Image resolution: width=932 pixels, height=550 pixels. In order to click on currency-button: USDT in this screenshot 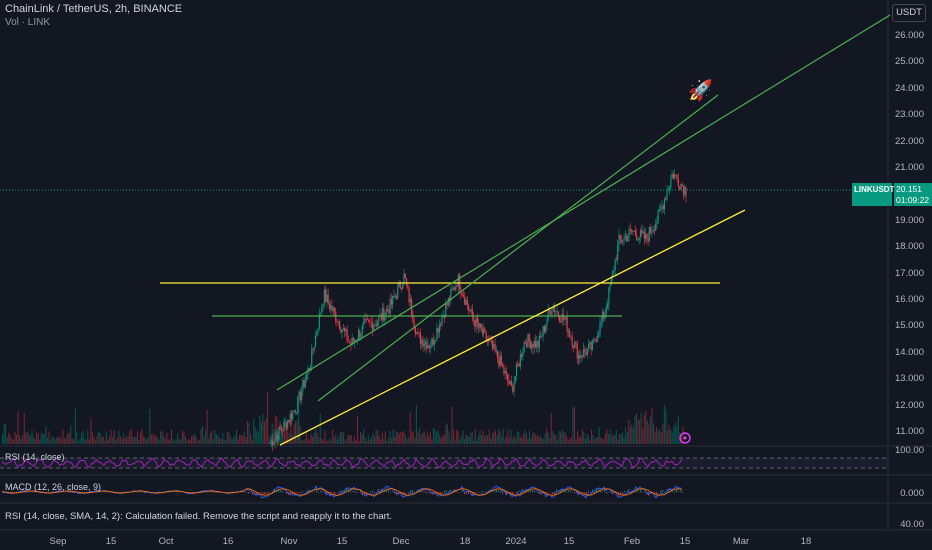, I will do `click(909, 13)`.